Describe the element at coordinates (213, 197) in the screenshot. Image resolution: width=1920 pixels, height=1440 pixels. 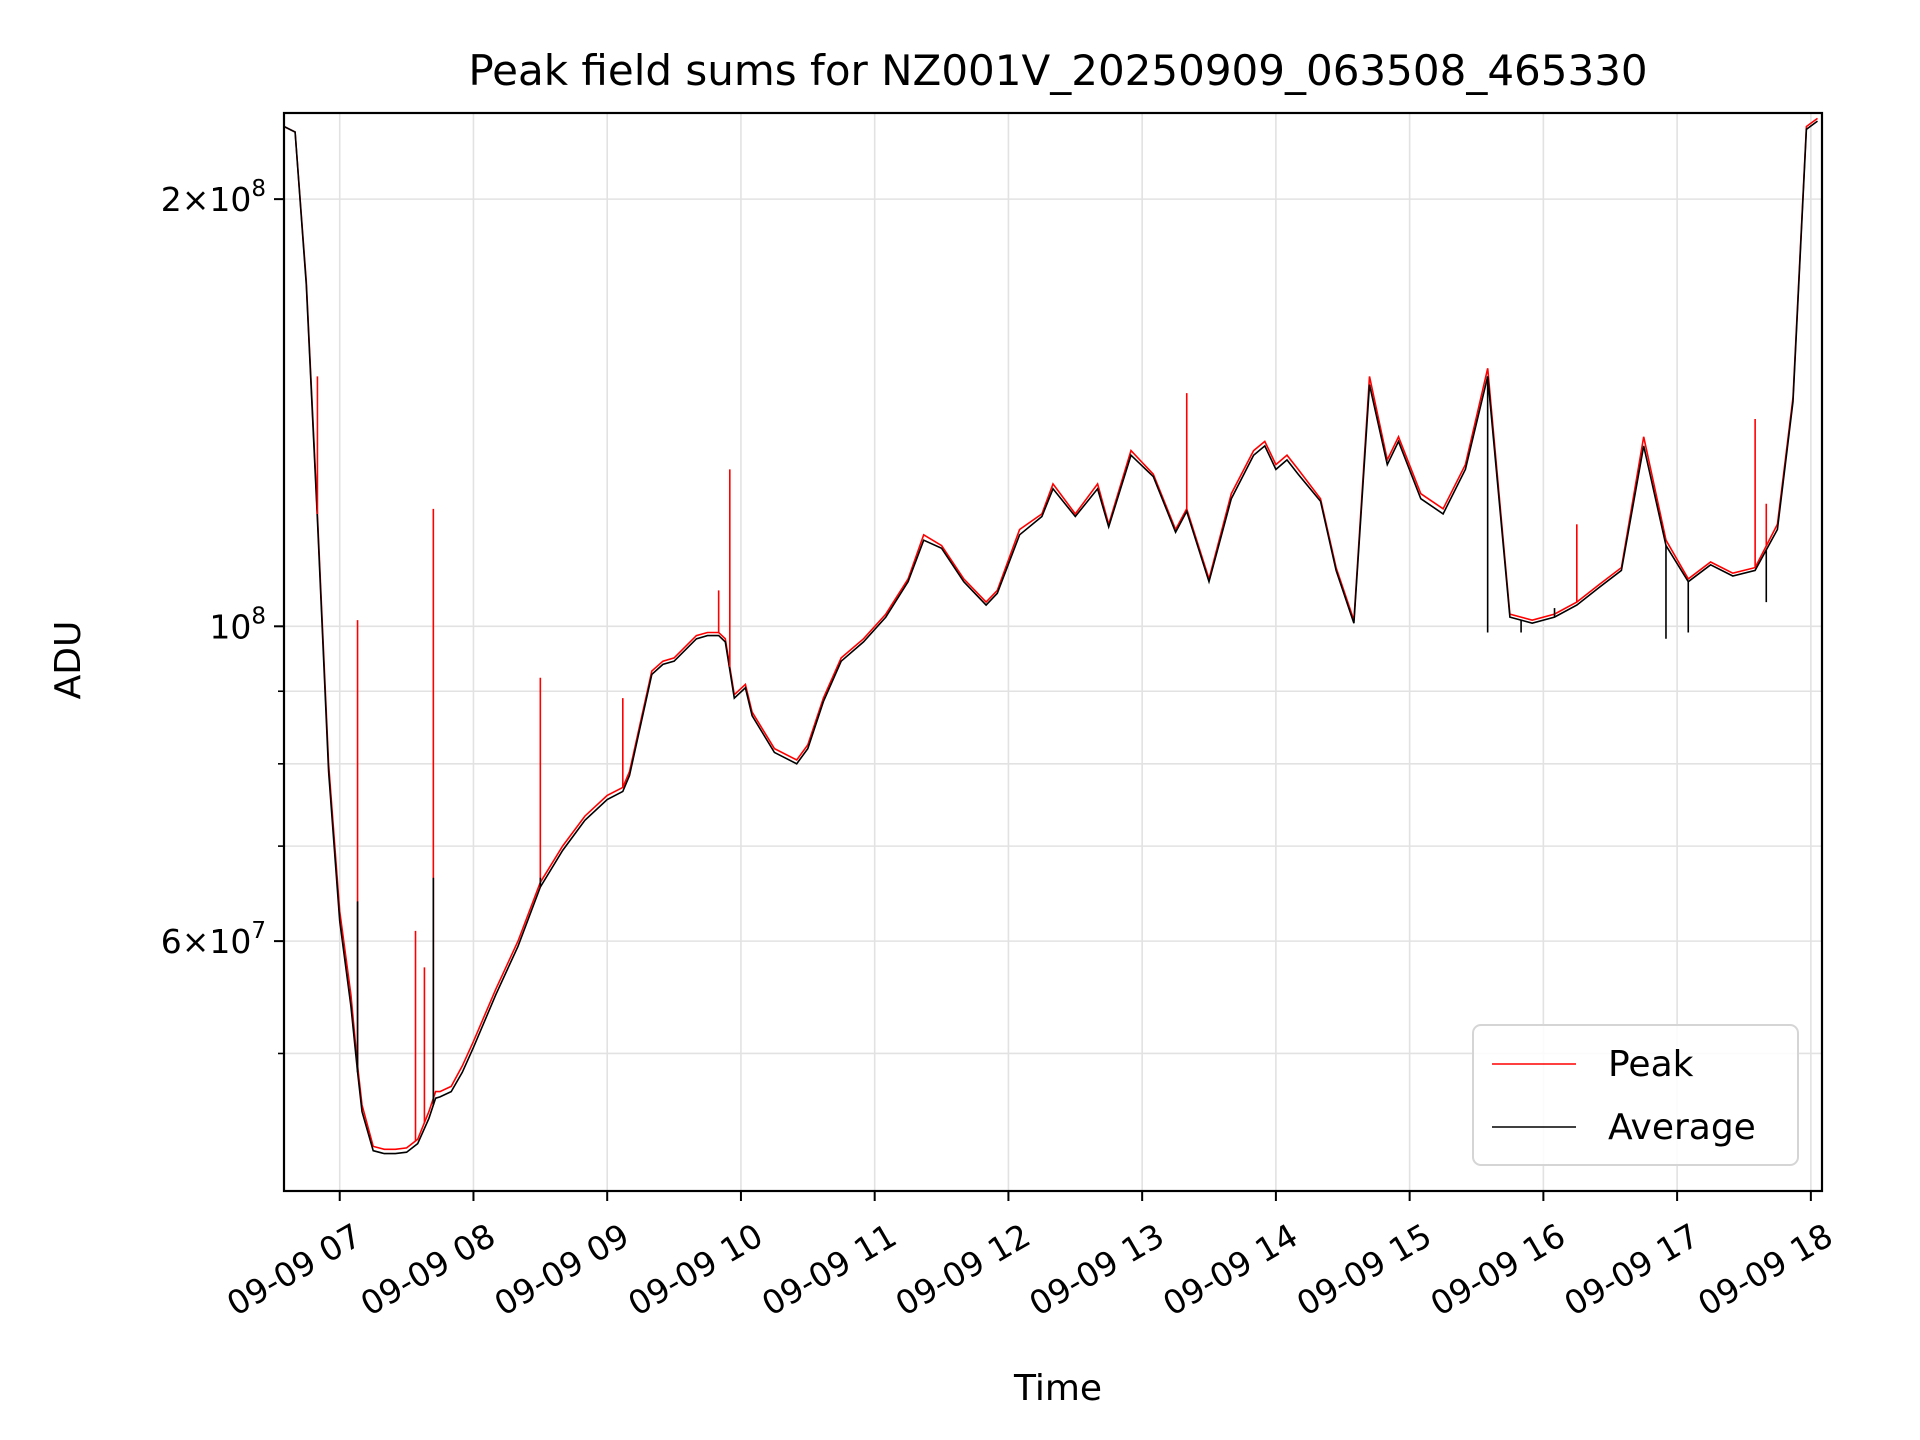
I see `y-tick-label: 2×108` at that location.